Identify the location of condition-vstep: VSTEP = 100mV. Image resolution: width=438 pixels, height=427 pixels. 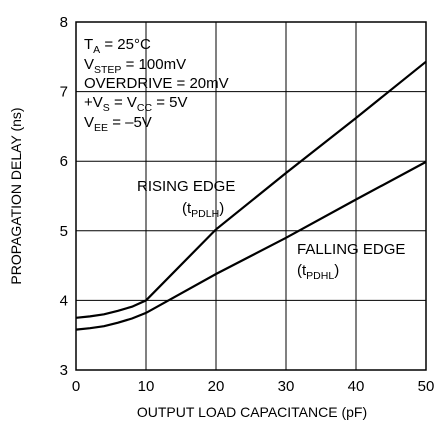
(135, 66).